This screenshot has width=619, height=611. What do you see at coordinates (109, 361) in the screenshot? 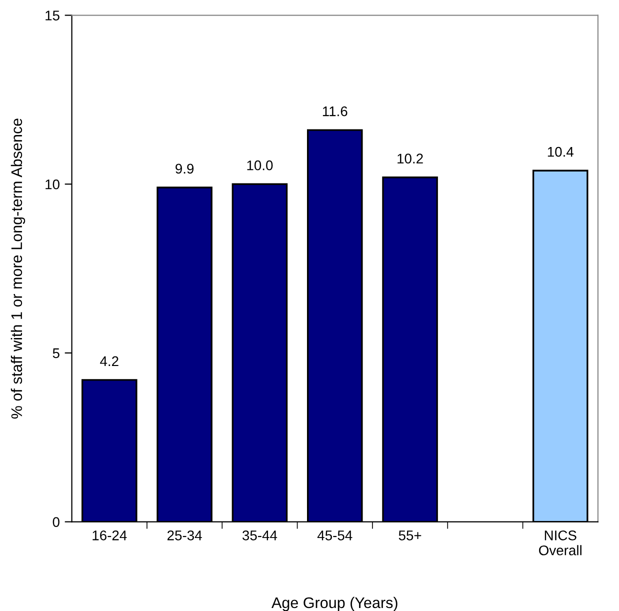
I see `data-label: 4.2` at bounding box center [109, 361].